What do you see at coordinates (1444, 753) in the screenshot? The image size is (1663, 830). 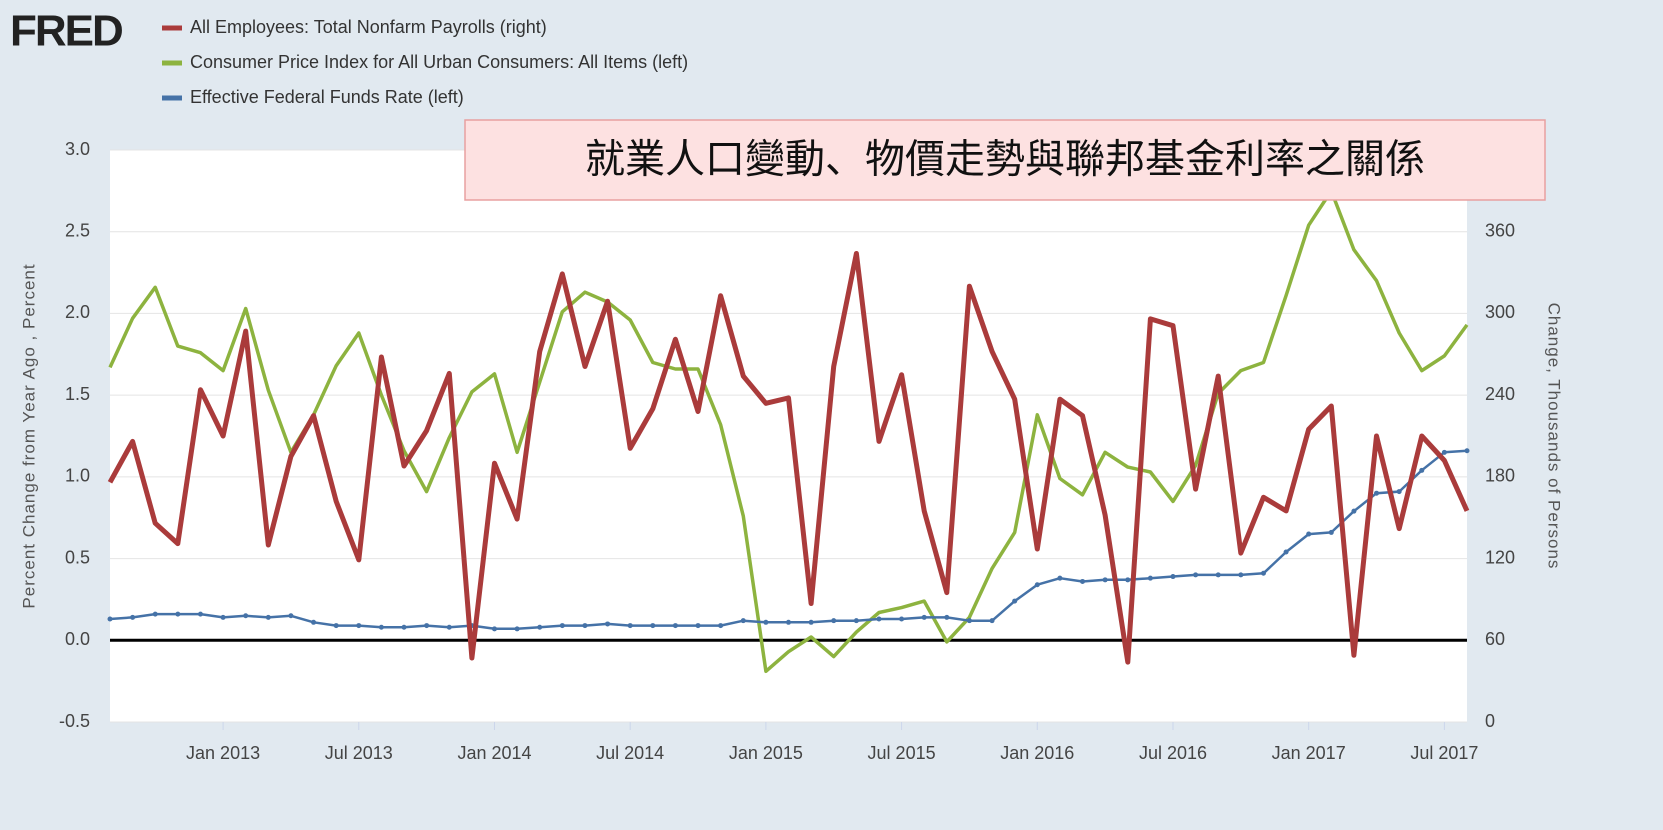 I see `x-tick-label: Jul 2017` at bounding box center [1444, 753].